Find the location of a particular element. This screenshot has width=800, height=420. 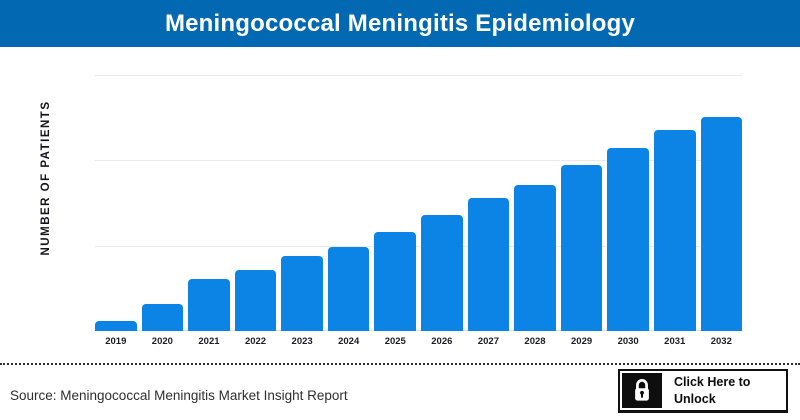

bar-2020 is located at coordinates (162, 317).